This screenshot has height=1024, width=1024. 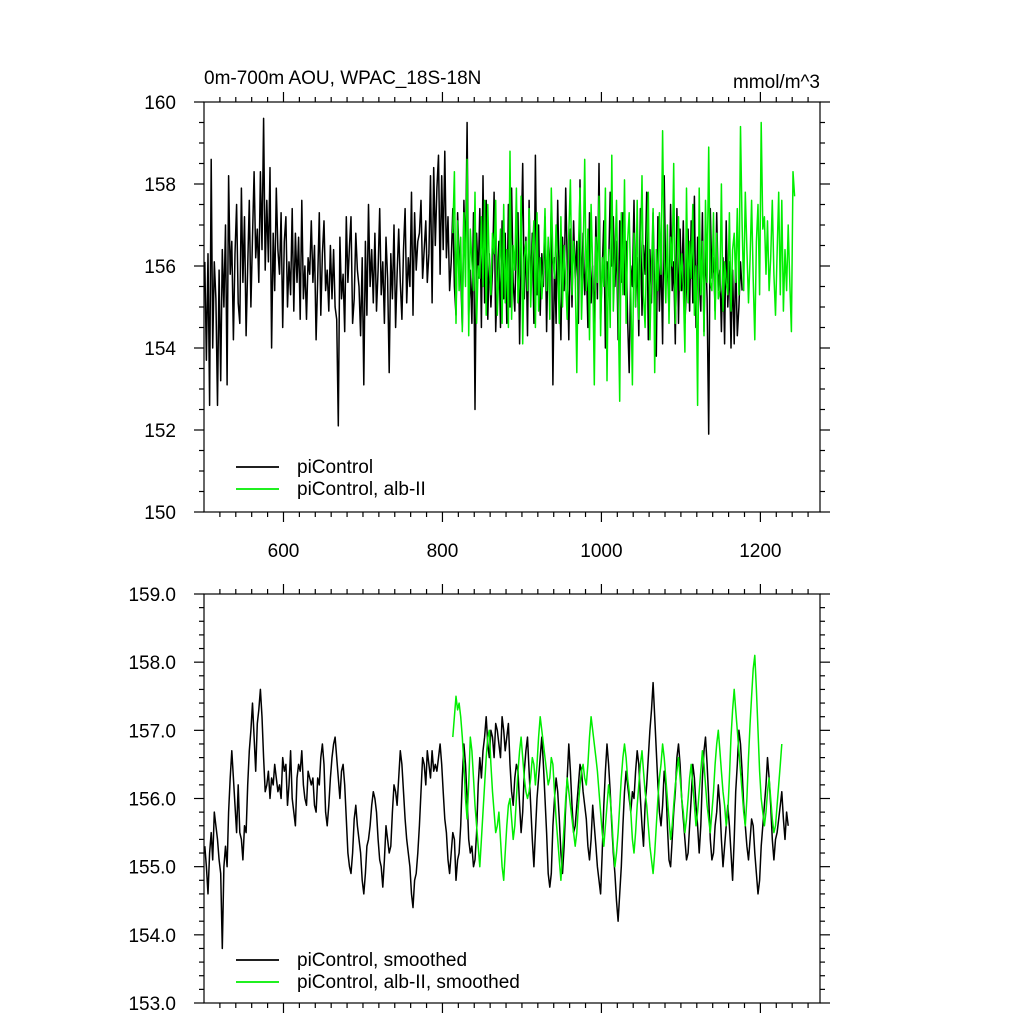 What do you see at coordinates (160, 267) in the screenshot?
I see `y-tick-label: 156` at bounding box center [160, 267].